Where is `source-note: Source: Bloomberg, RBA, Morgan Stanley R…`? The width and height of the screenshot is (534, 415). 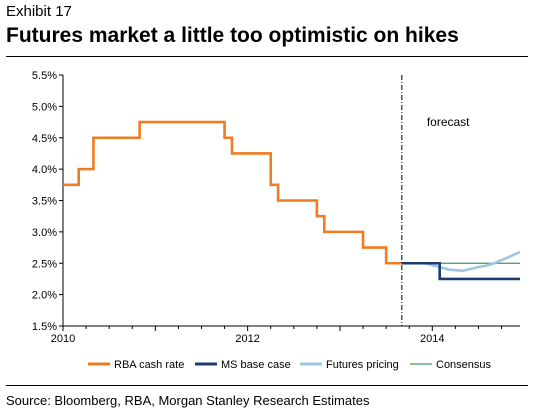 source-note: Source: Bloomberg, RBA, Morgan Stanley R… is located at coordinates (188, 400).